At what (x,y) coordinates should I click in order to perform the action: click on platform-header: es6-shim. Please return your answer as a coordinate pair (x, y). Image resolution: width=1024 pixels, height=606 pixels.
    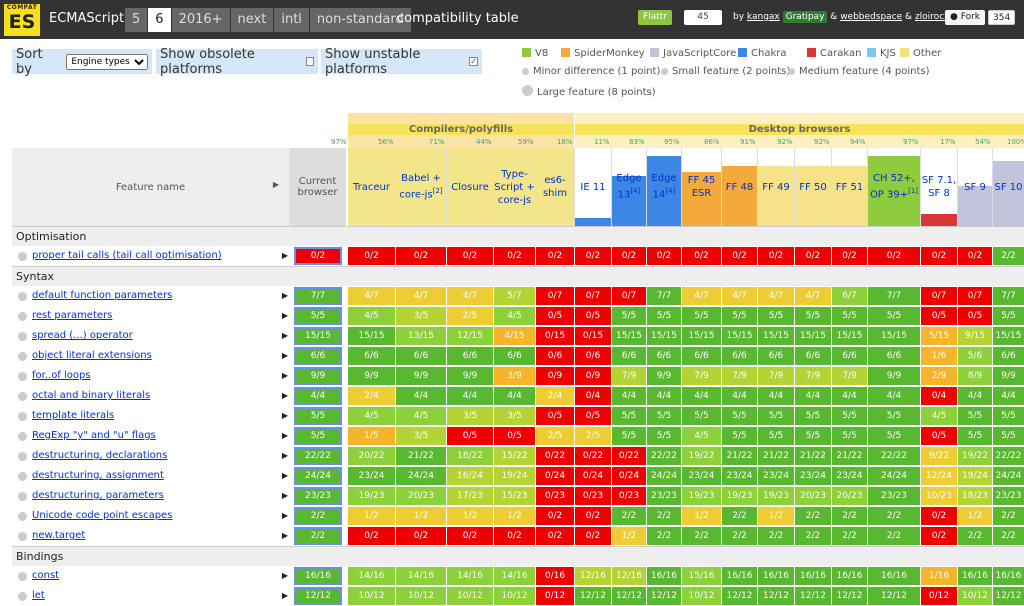
    Looking at the image, I should click on (555, 187).